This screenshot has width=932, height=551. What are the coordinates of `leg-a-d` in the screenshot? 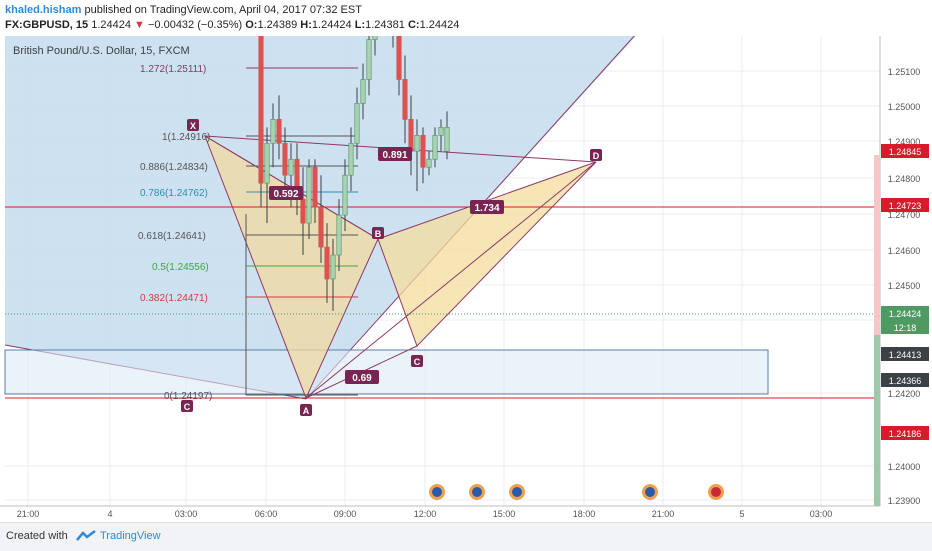 It's located at (451, 280).